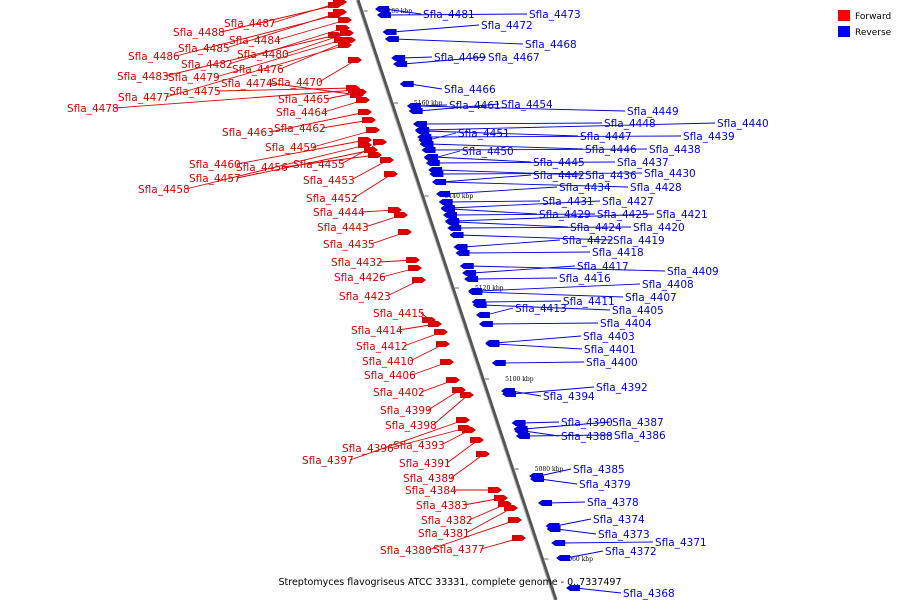  Describe the element at coordinates (459, 196) in the screenshot. I see `axis-tick-label: 5140 kbp` at that location.